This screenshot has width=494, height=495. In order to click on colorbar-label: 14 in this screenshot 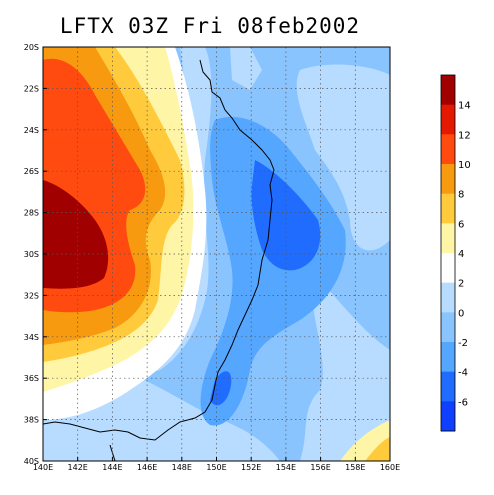, I will do `click(464, 106)`.